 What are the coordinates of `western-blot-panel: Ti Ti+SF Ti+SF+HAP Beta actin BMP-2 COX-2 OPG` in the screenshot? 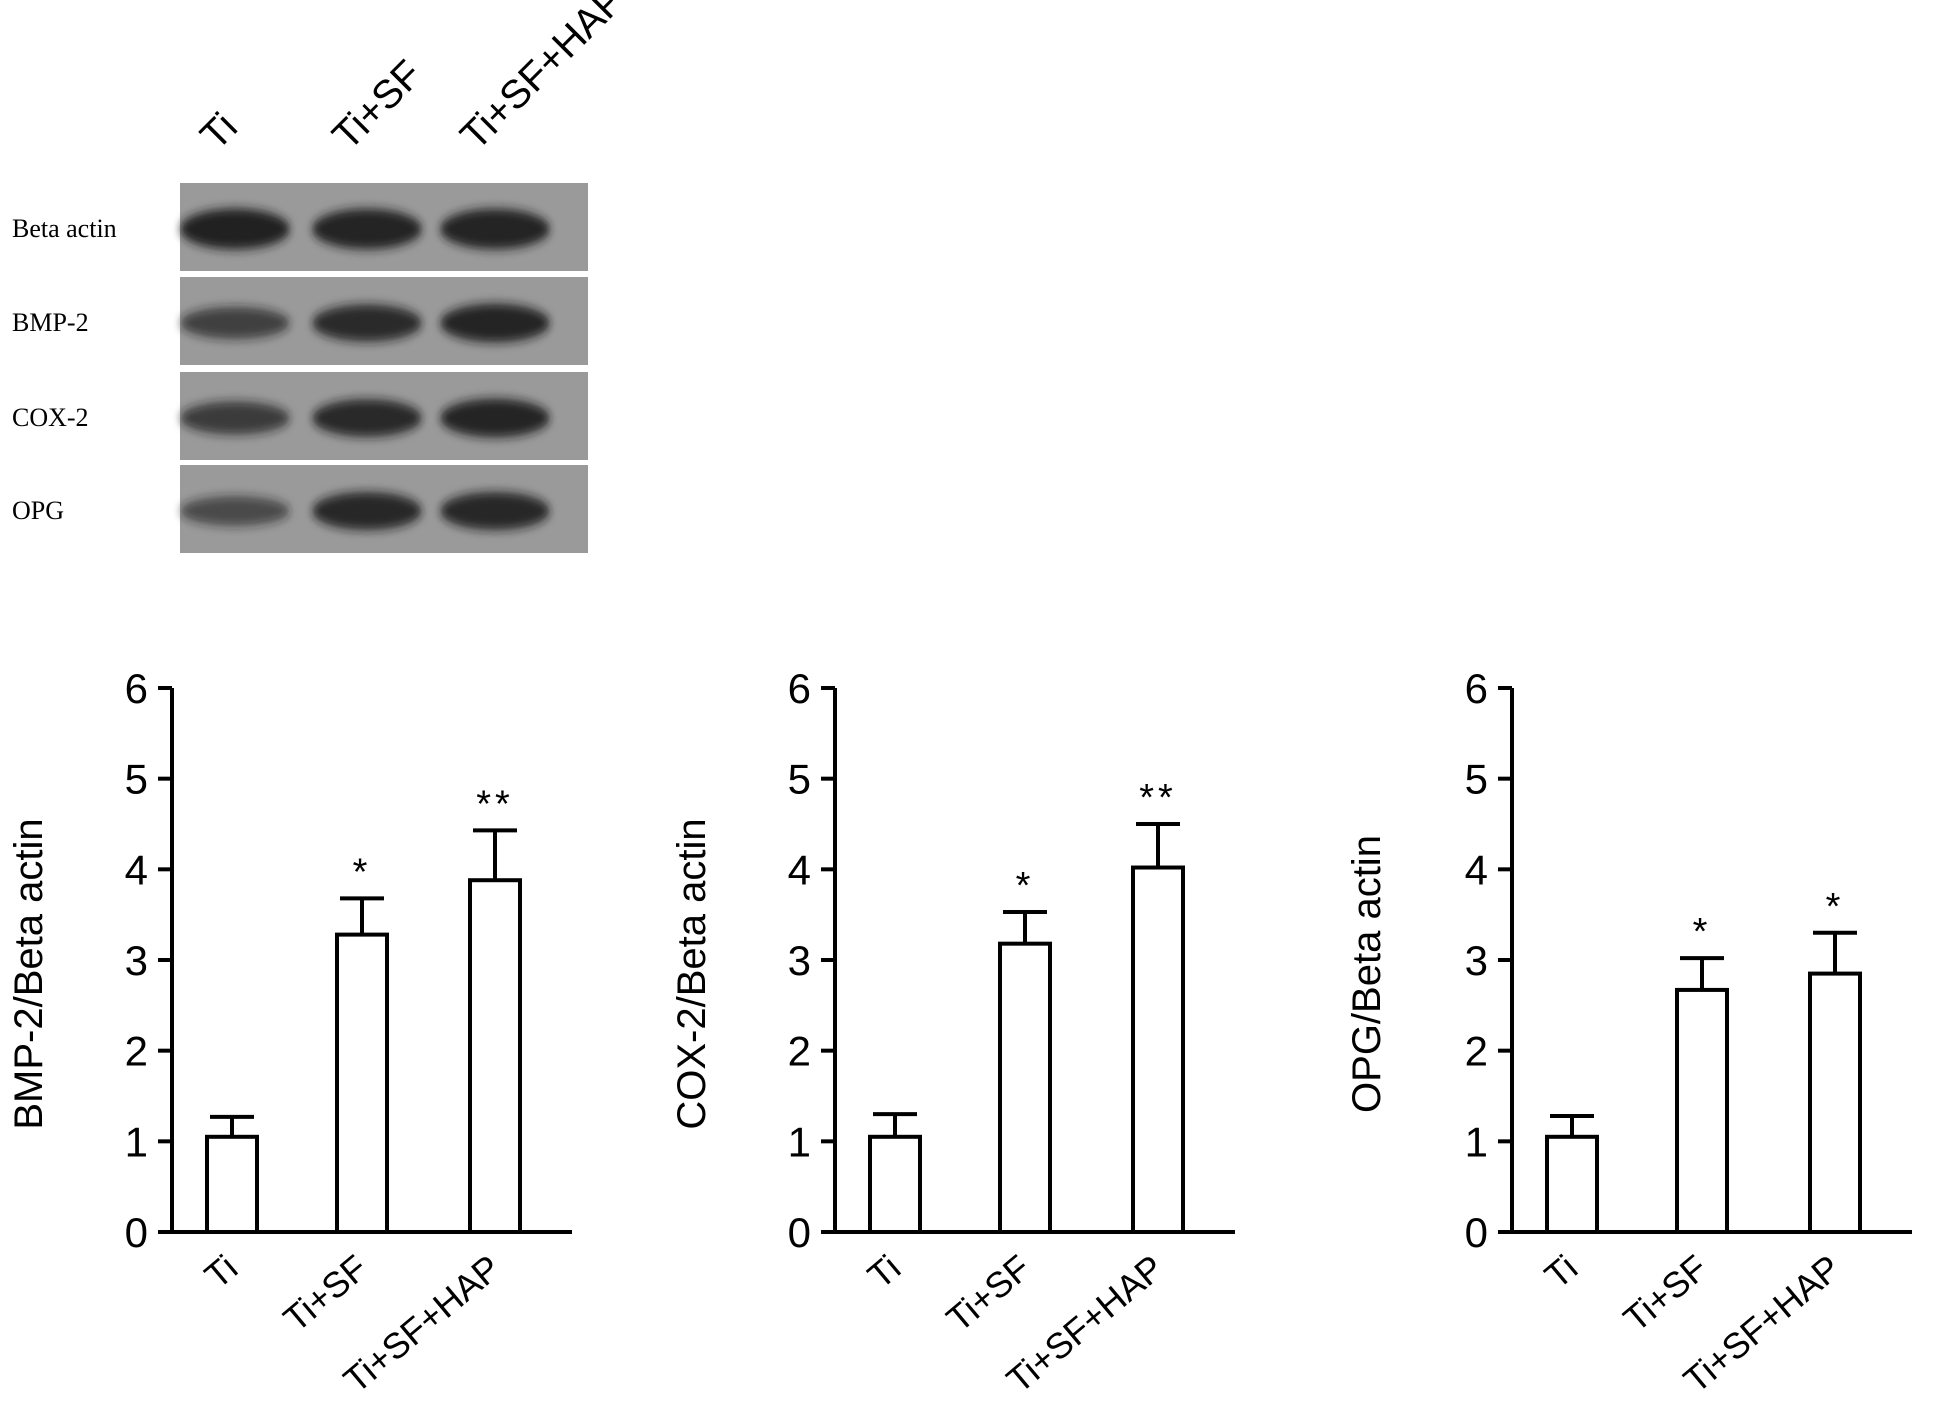 It's located at (322, 276).